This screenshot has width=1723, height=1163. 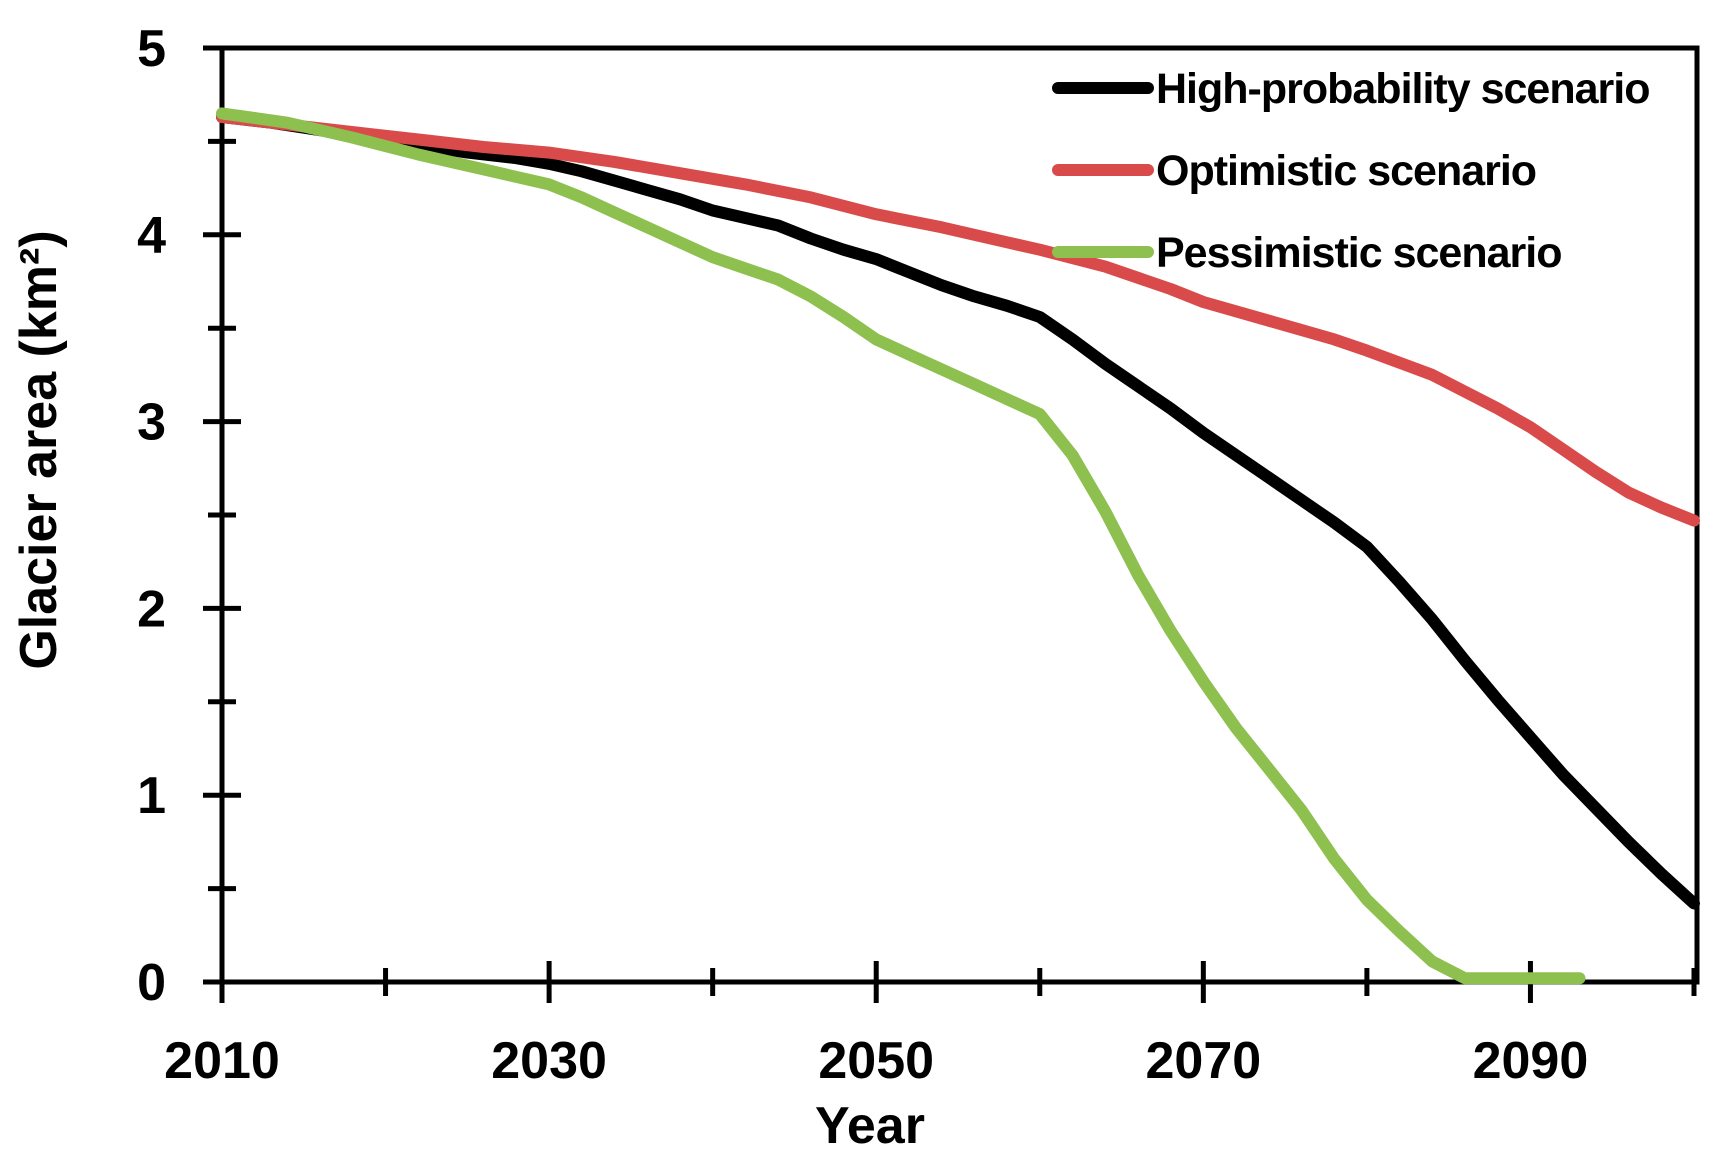 What do you see at coordinates (39, 449) in the screenshot?
I see `y-axis-title: Glacier area (km²)` at bounding box center [39, 449].